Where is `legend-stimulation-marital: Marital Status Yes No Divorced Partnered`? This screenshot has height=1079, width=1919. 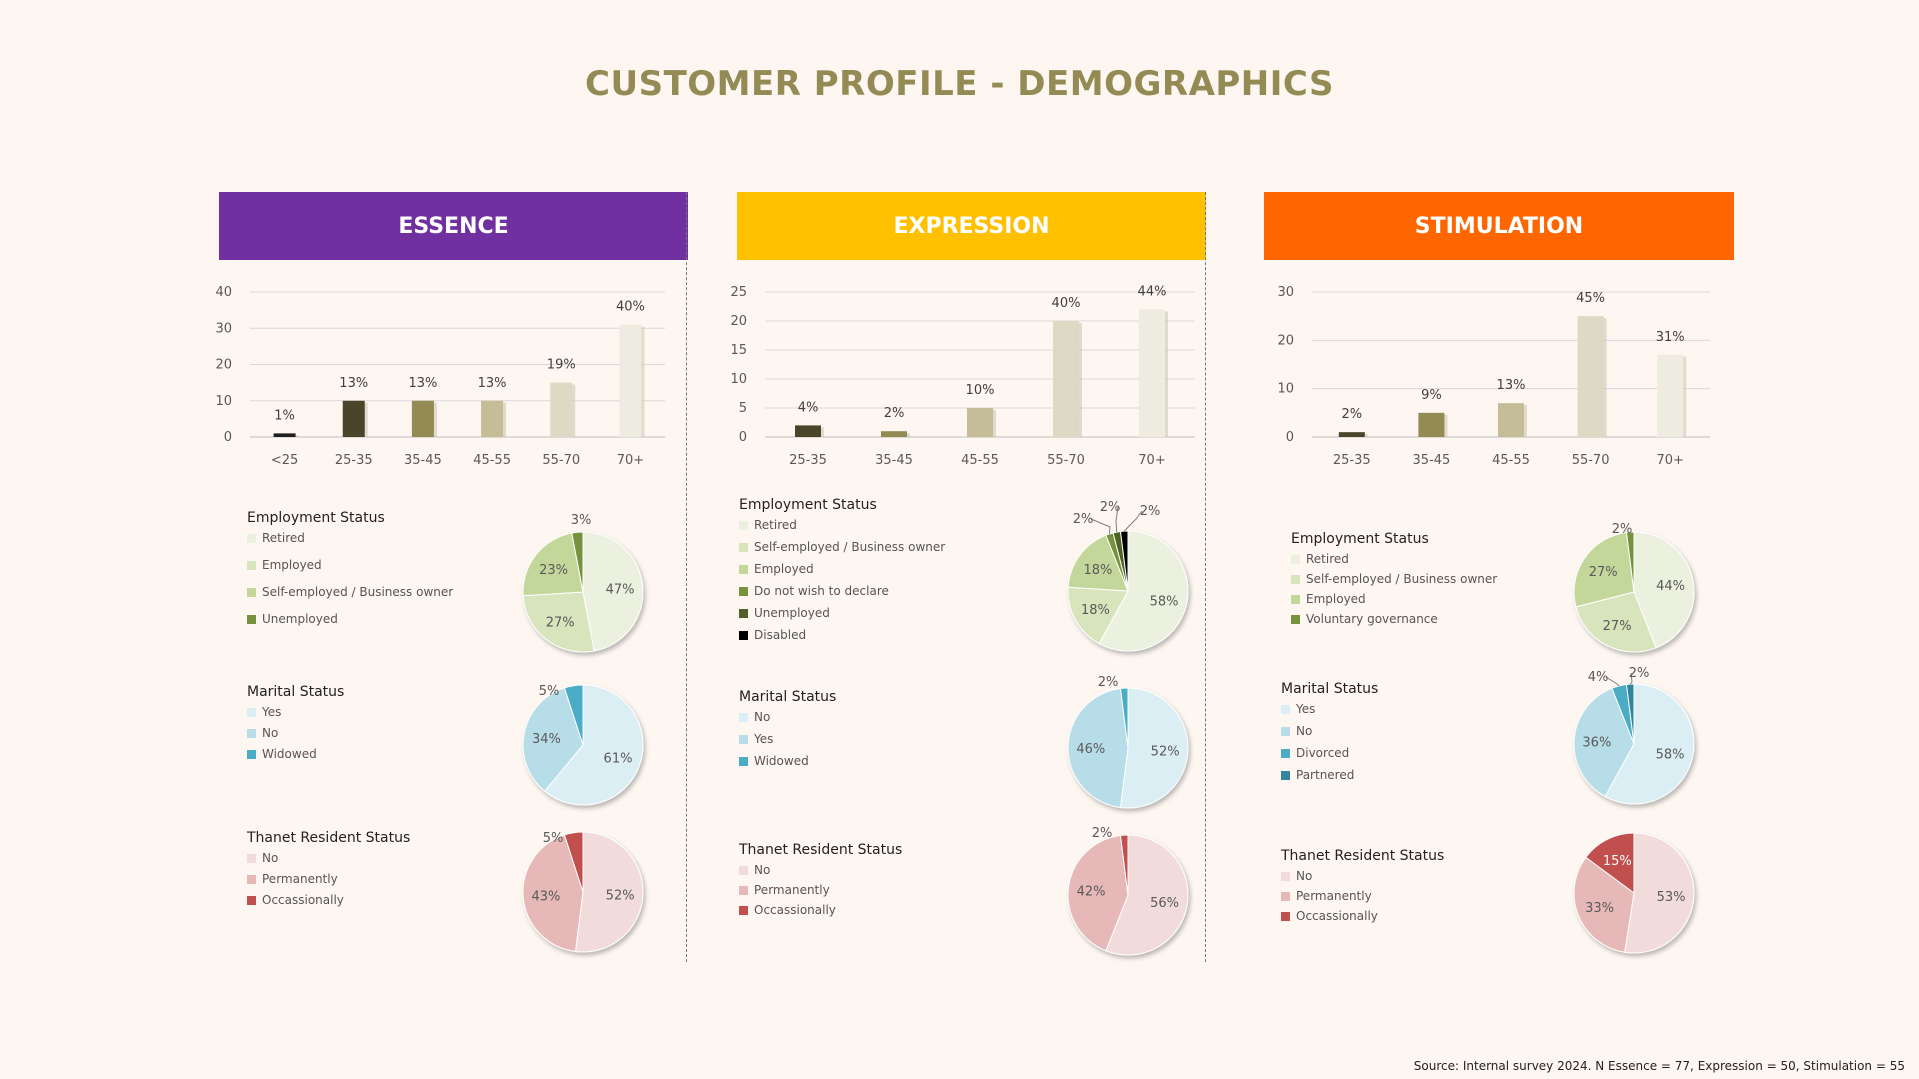
legend-stimulation-marital: Marital Status Yes No Divorced Partnered is located at coordinates (1329, 731).